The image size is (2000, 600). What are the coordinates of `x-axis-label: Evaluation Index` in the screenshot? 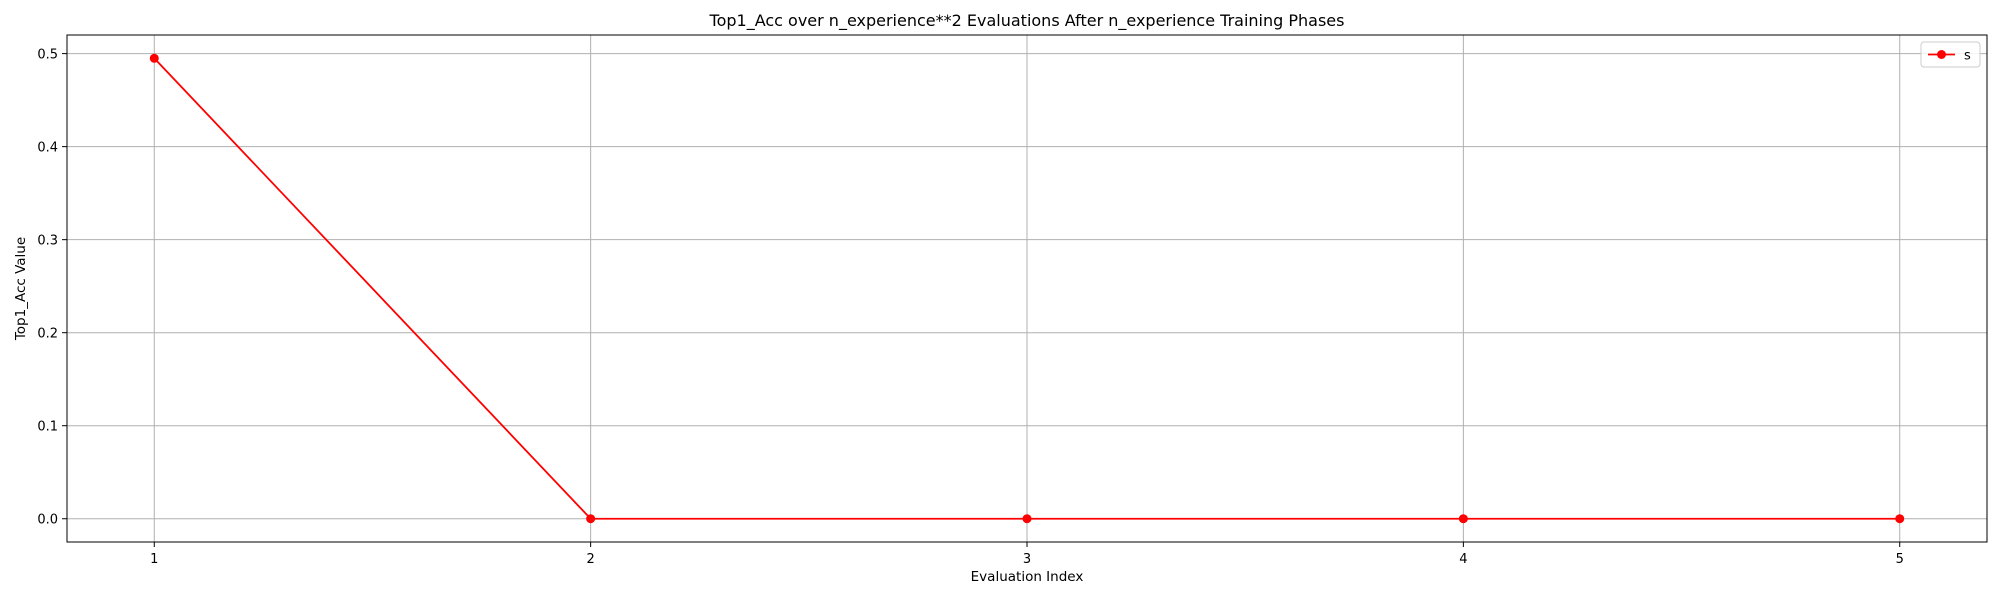 It's located at (1027, 577).